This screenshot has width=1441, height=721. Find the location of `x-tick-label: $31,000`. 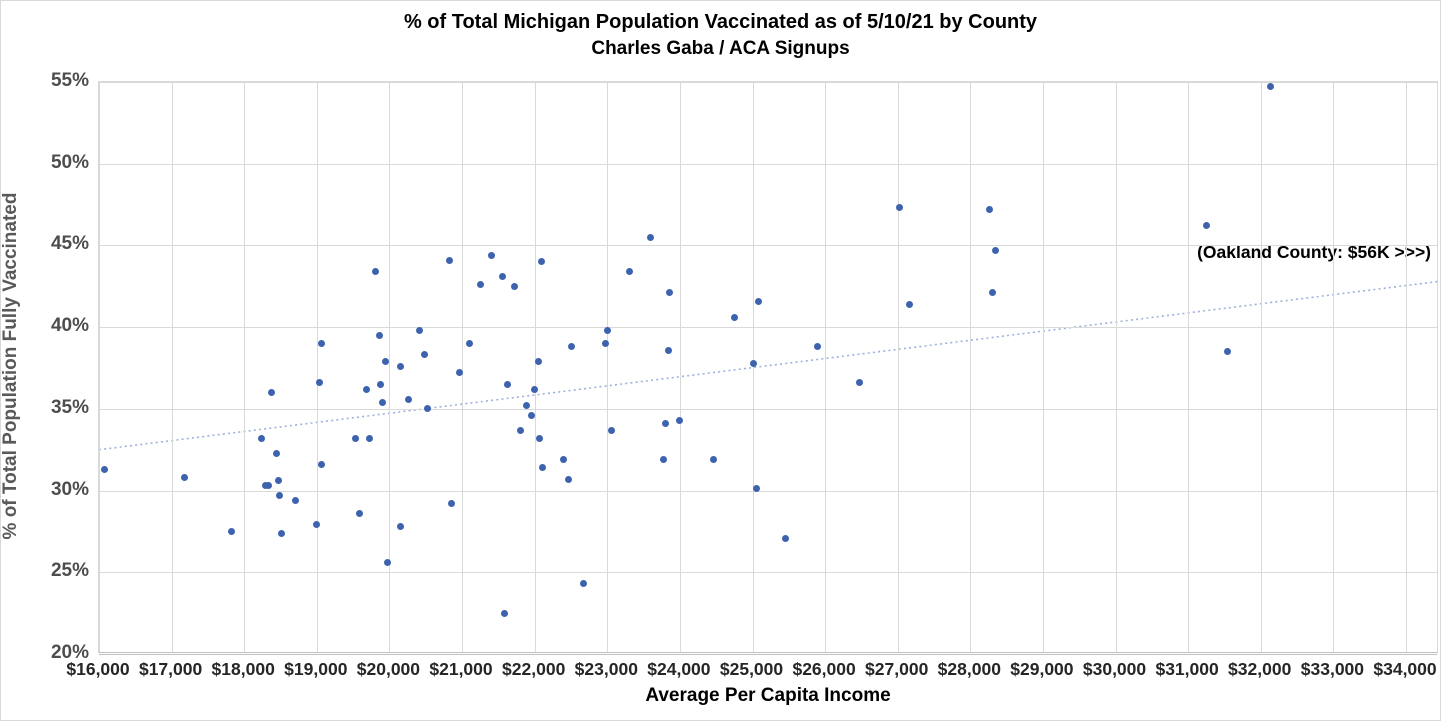

x-tick-label: $31,000 is located at coordinates (1187, 669).